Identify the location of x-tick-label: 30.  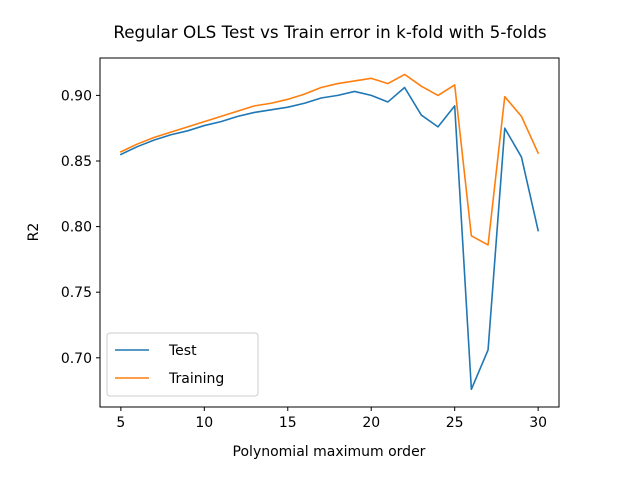
(538, 423).